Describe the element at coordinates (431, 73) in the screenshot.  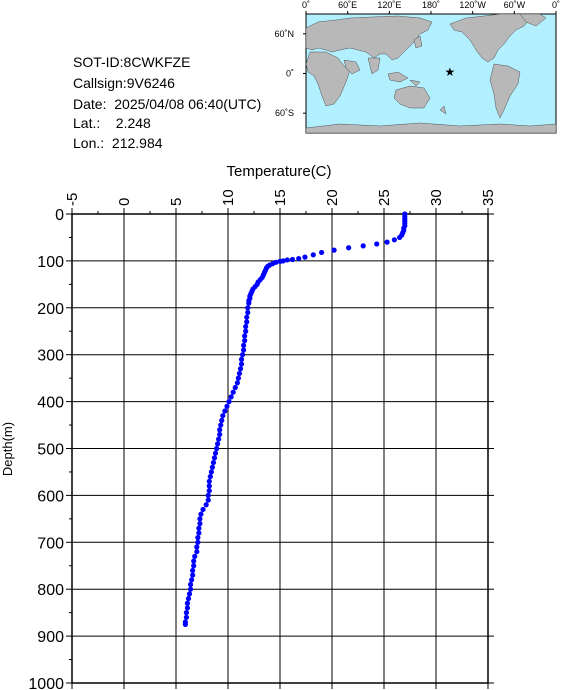
I see `map-land` at that location.